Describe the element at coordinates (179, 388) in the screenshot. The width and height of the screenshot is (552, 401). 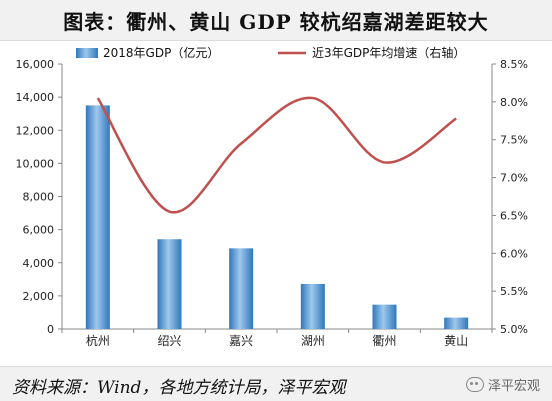
I see `source-text: 资料来源：Wind，各地方统计局，泽平宏观` at that location.